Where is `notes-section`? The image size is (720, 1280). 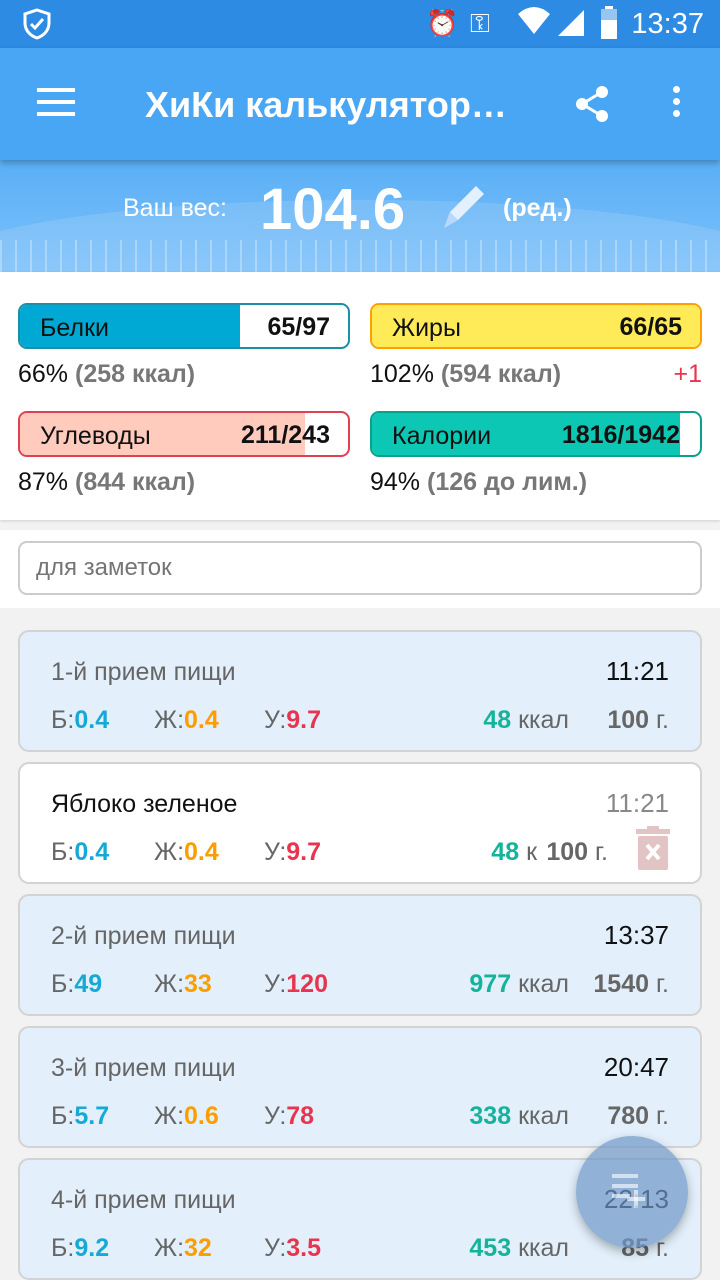 notes-section is located at coordinates (360, 569).